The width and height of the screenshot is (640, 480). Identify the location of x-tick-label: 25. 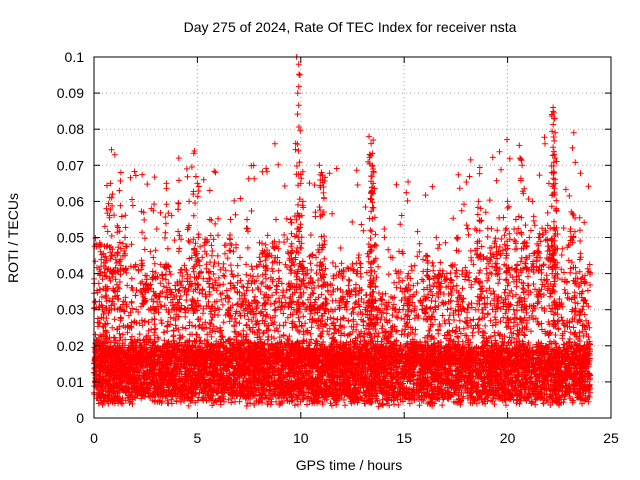
(611, 438).